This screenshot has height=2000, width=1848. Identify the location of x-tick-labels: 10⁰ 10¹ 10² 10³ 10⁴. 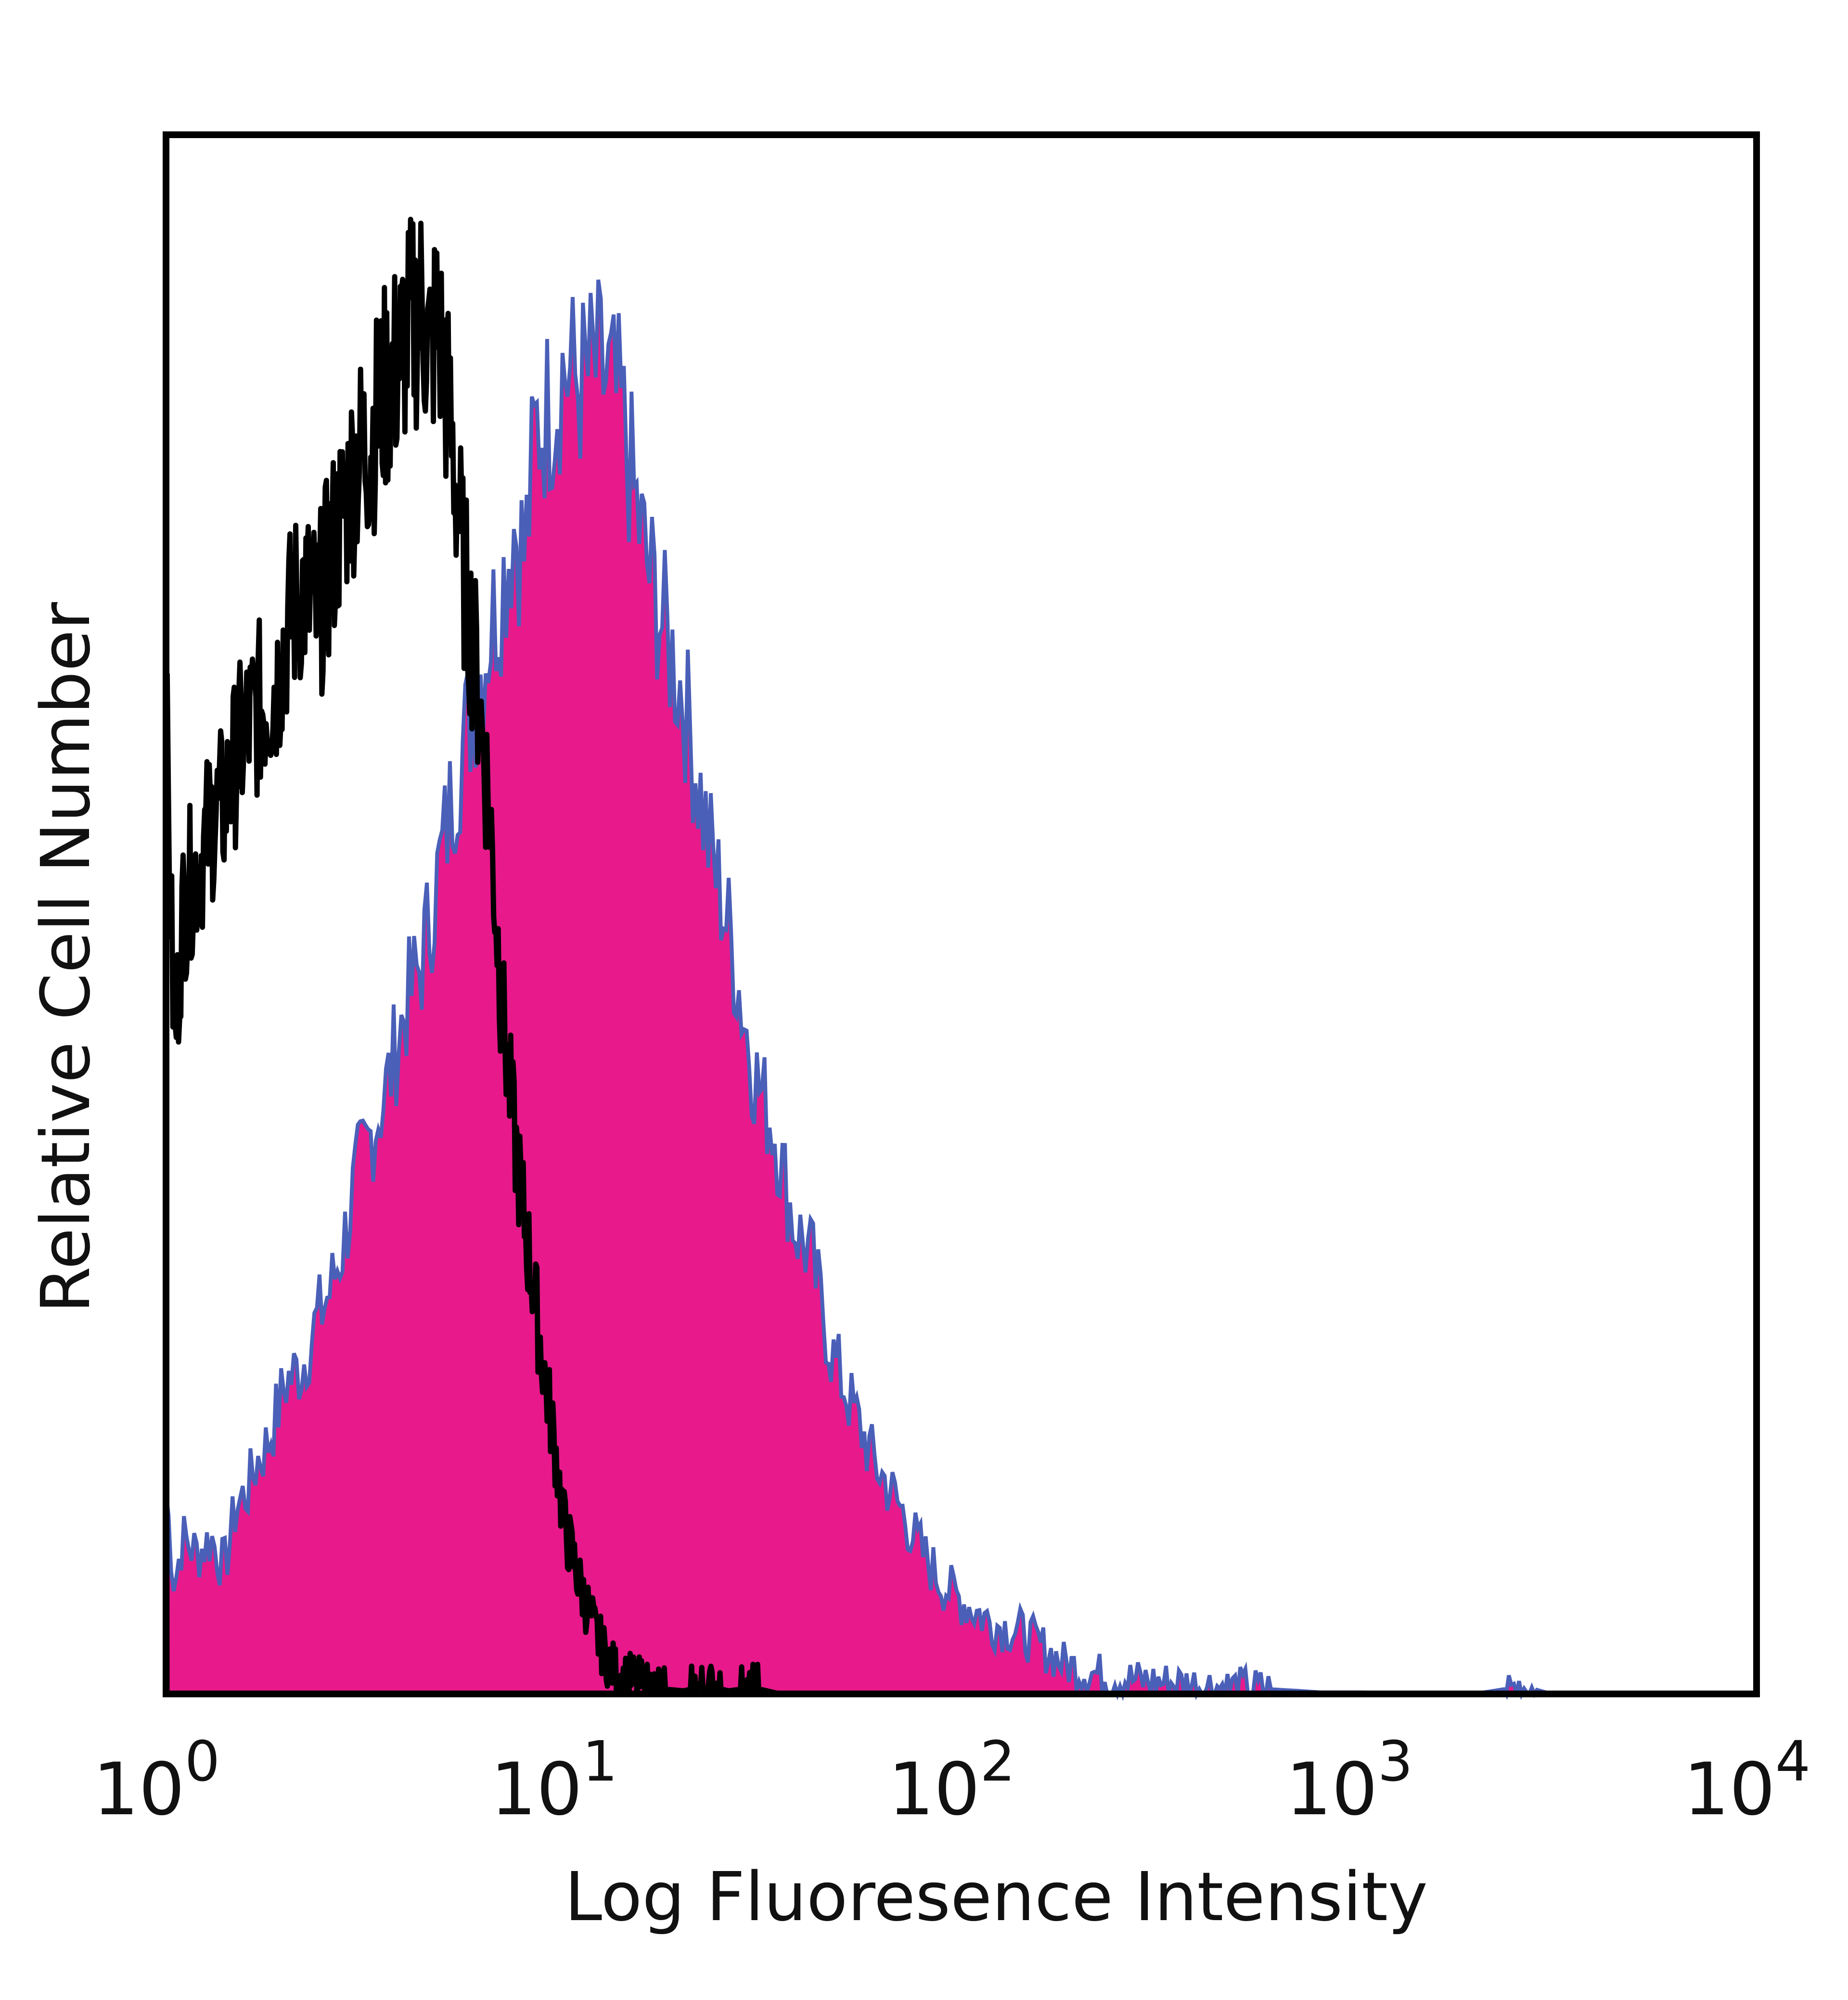
(951, 1781).